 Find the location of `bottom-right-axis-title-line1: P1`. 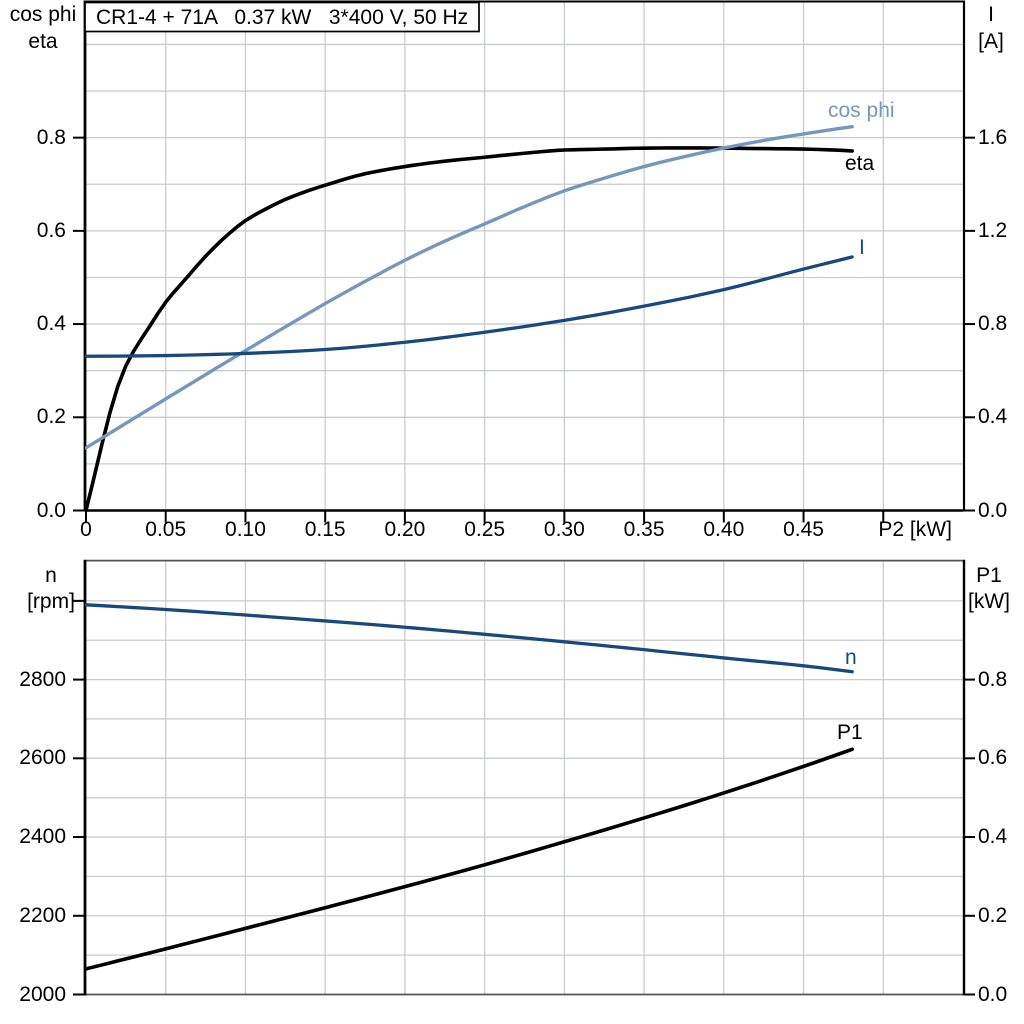

bottom-right-axis-title-line1: P1 is located at coordinates (989, 575).